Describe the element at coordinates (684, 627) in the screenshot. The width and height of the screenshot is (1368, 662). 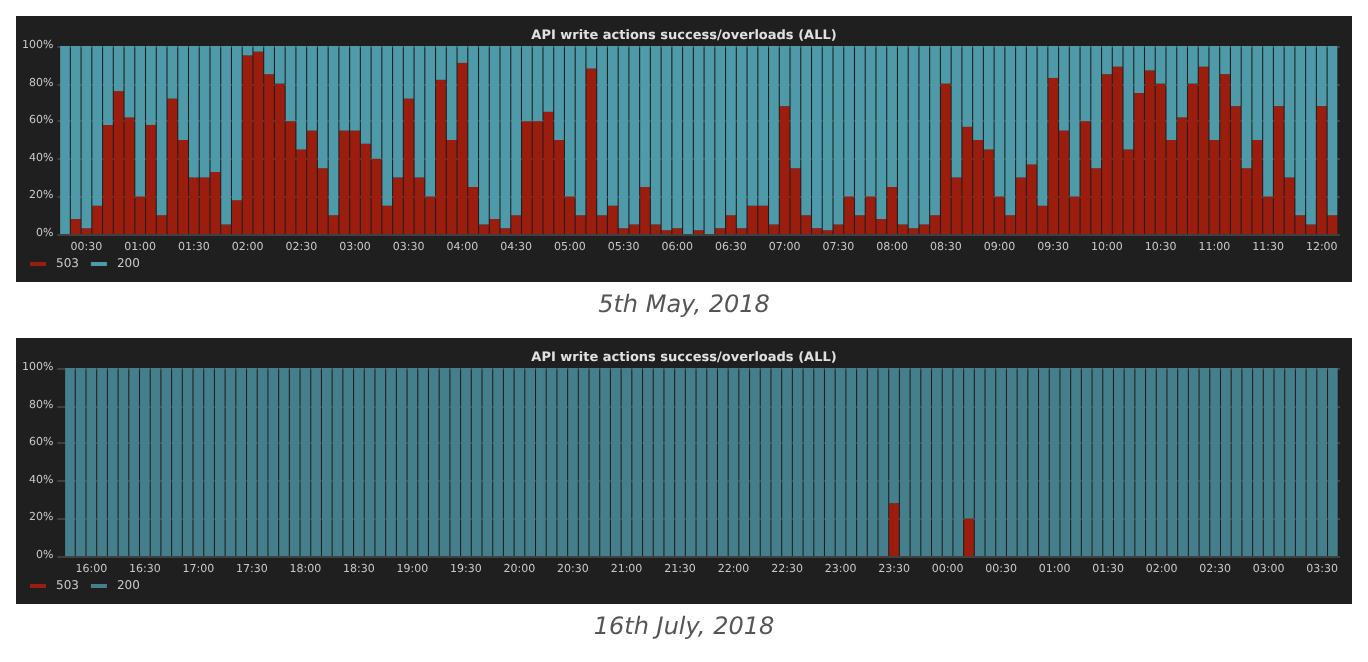
I see `text: 16th July, 2018` at that location.